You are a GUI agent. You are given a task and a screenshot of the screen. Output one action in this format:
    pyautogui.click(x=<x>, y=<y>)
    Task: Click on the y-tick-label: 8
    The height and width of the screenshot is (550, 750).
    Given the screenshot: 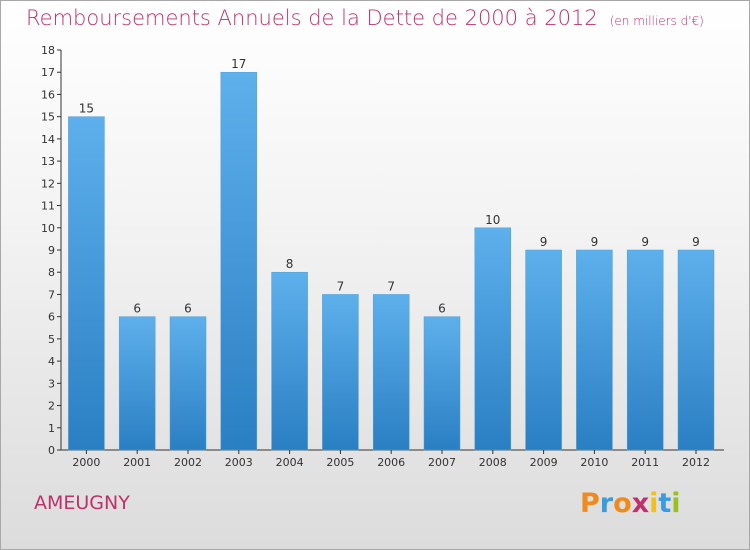 What is the action you would take?
    pyautogui.click(x=51, y=272)
    